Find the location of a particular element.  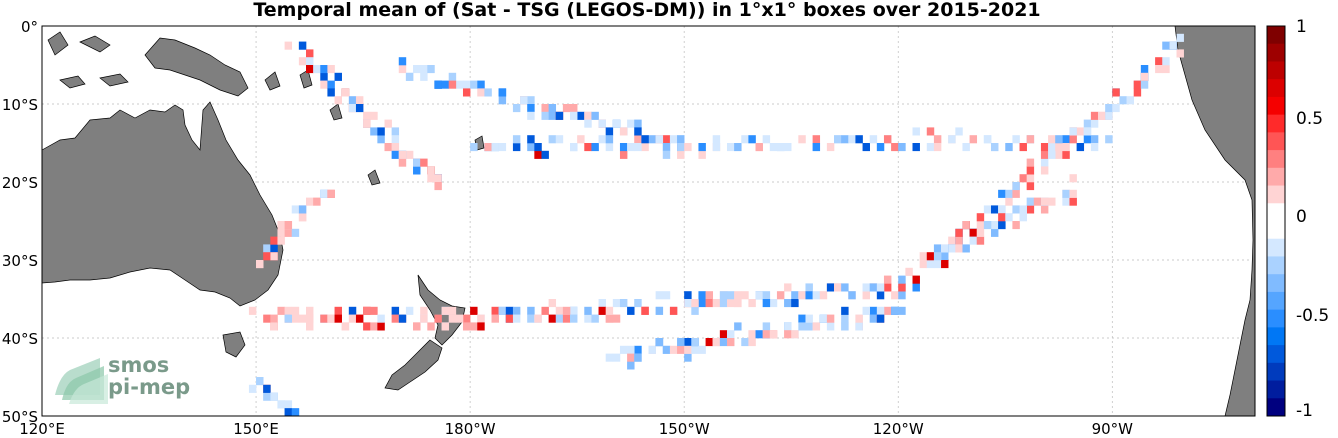

lat-tick-label: 10°S is located at coordinates (20, 105).